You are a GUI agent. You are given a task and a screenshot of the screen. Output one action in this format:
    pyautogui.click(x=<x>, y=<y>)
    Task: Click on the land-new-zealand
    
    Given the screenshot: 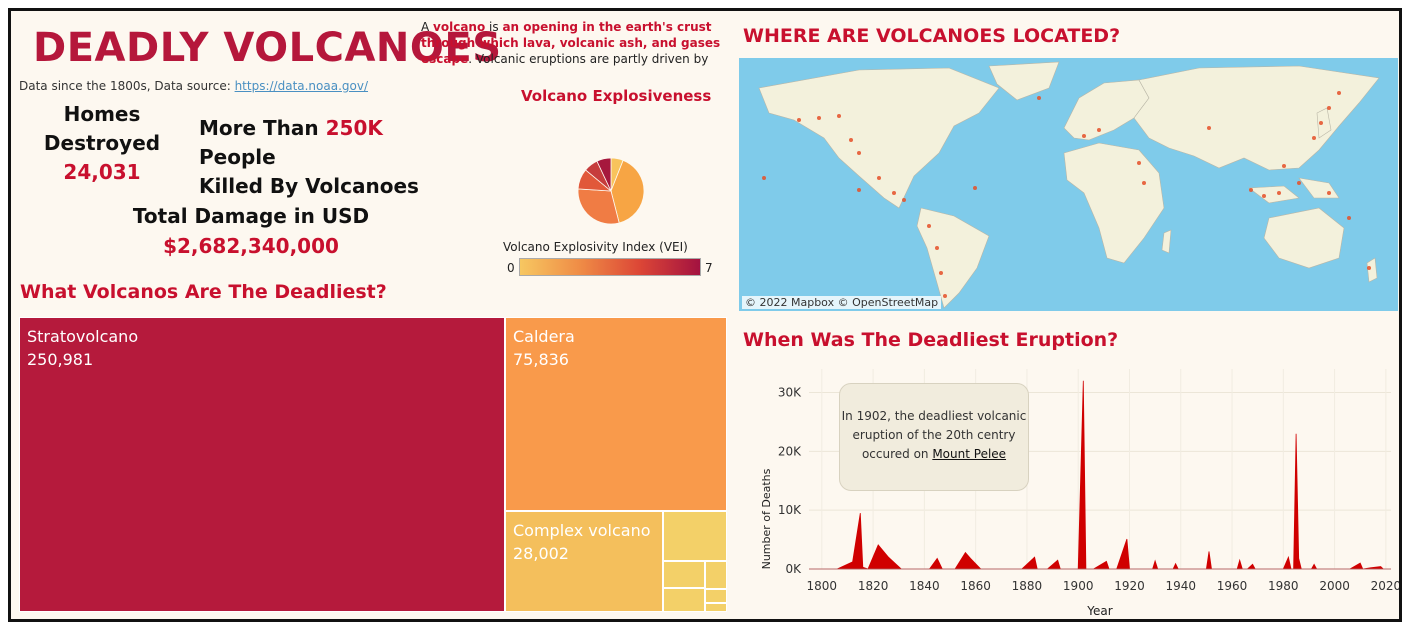 What is the action you would take?
    pyautogui.click(x=1372, y=270)
    